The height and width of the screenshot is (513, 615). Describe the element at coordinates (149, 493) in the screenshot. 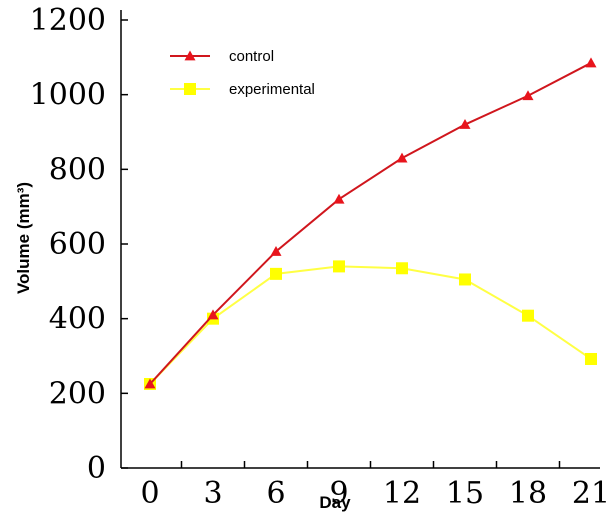

I see `x-tick-label: 0` at that location.